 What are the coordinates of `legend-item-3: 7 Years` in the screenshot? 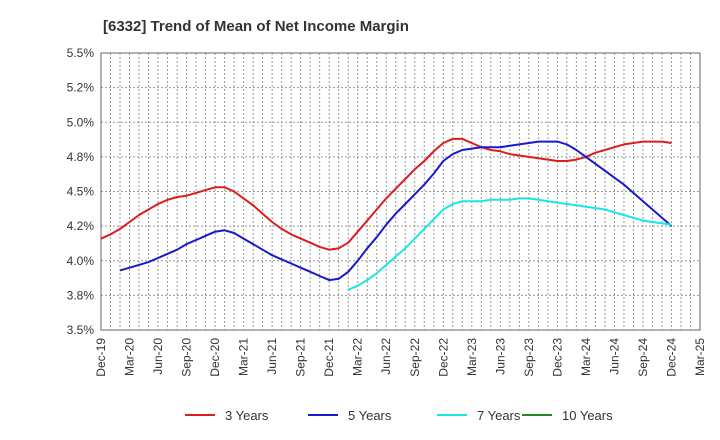 It's located at (479, 415).